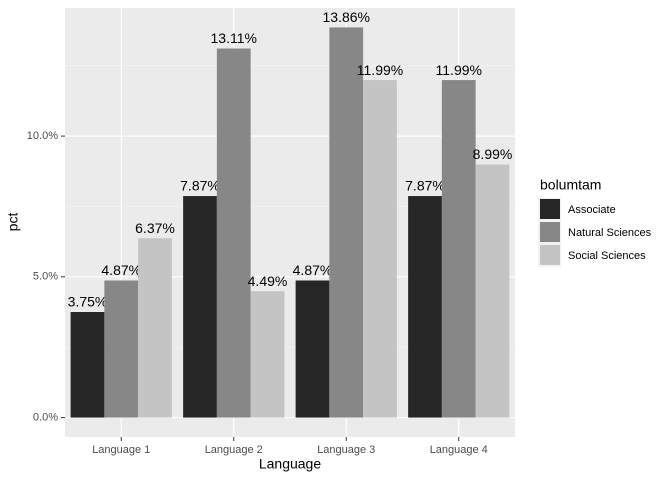 This screenshot has height=480, width=672. I want to click on x-tick-label: Language 4, so click(459, 450).